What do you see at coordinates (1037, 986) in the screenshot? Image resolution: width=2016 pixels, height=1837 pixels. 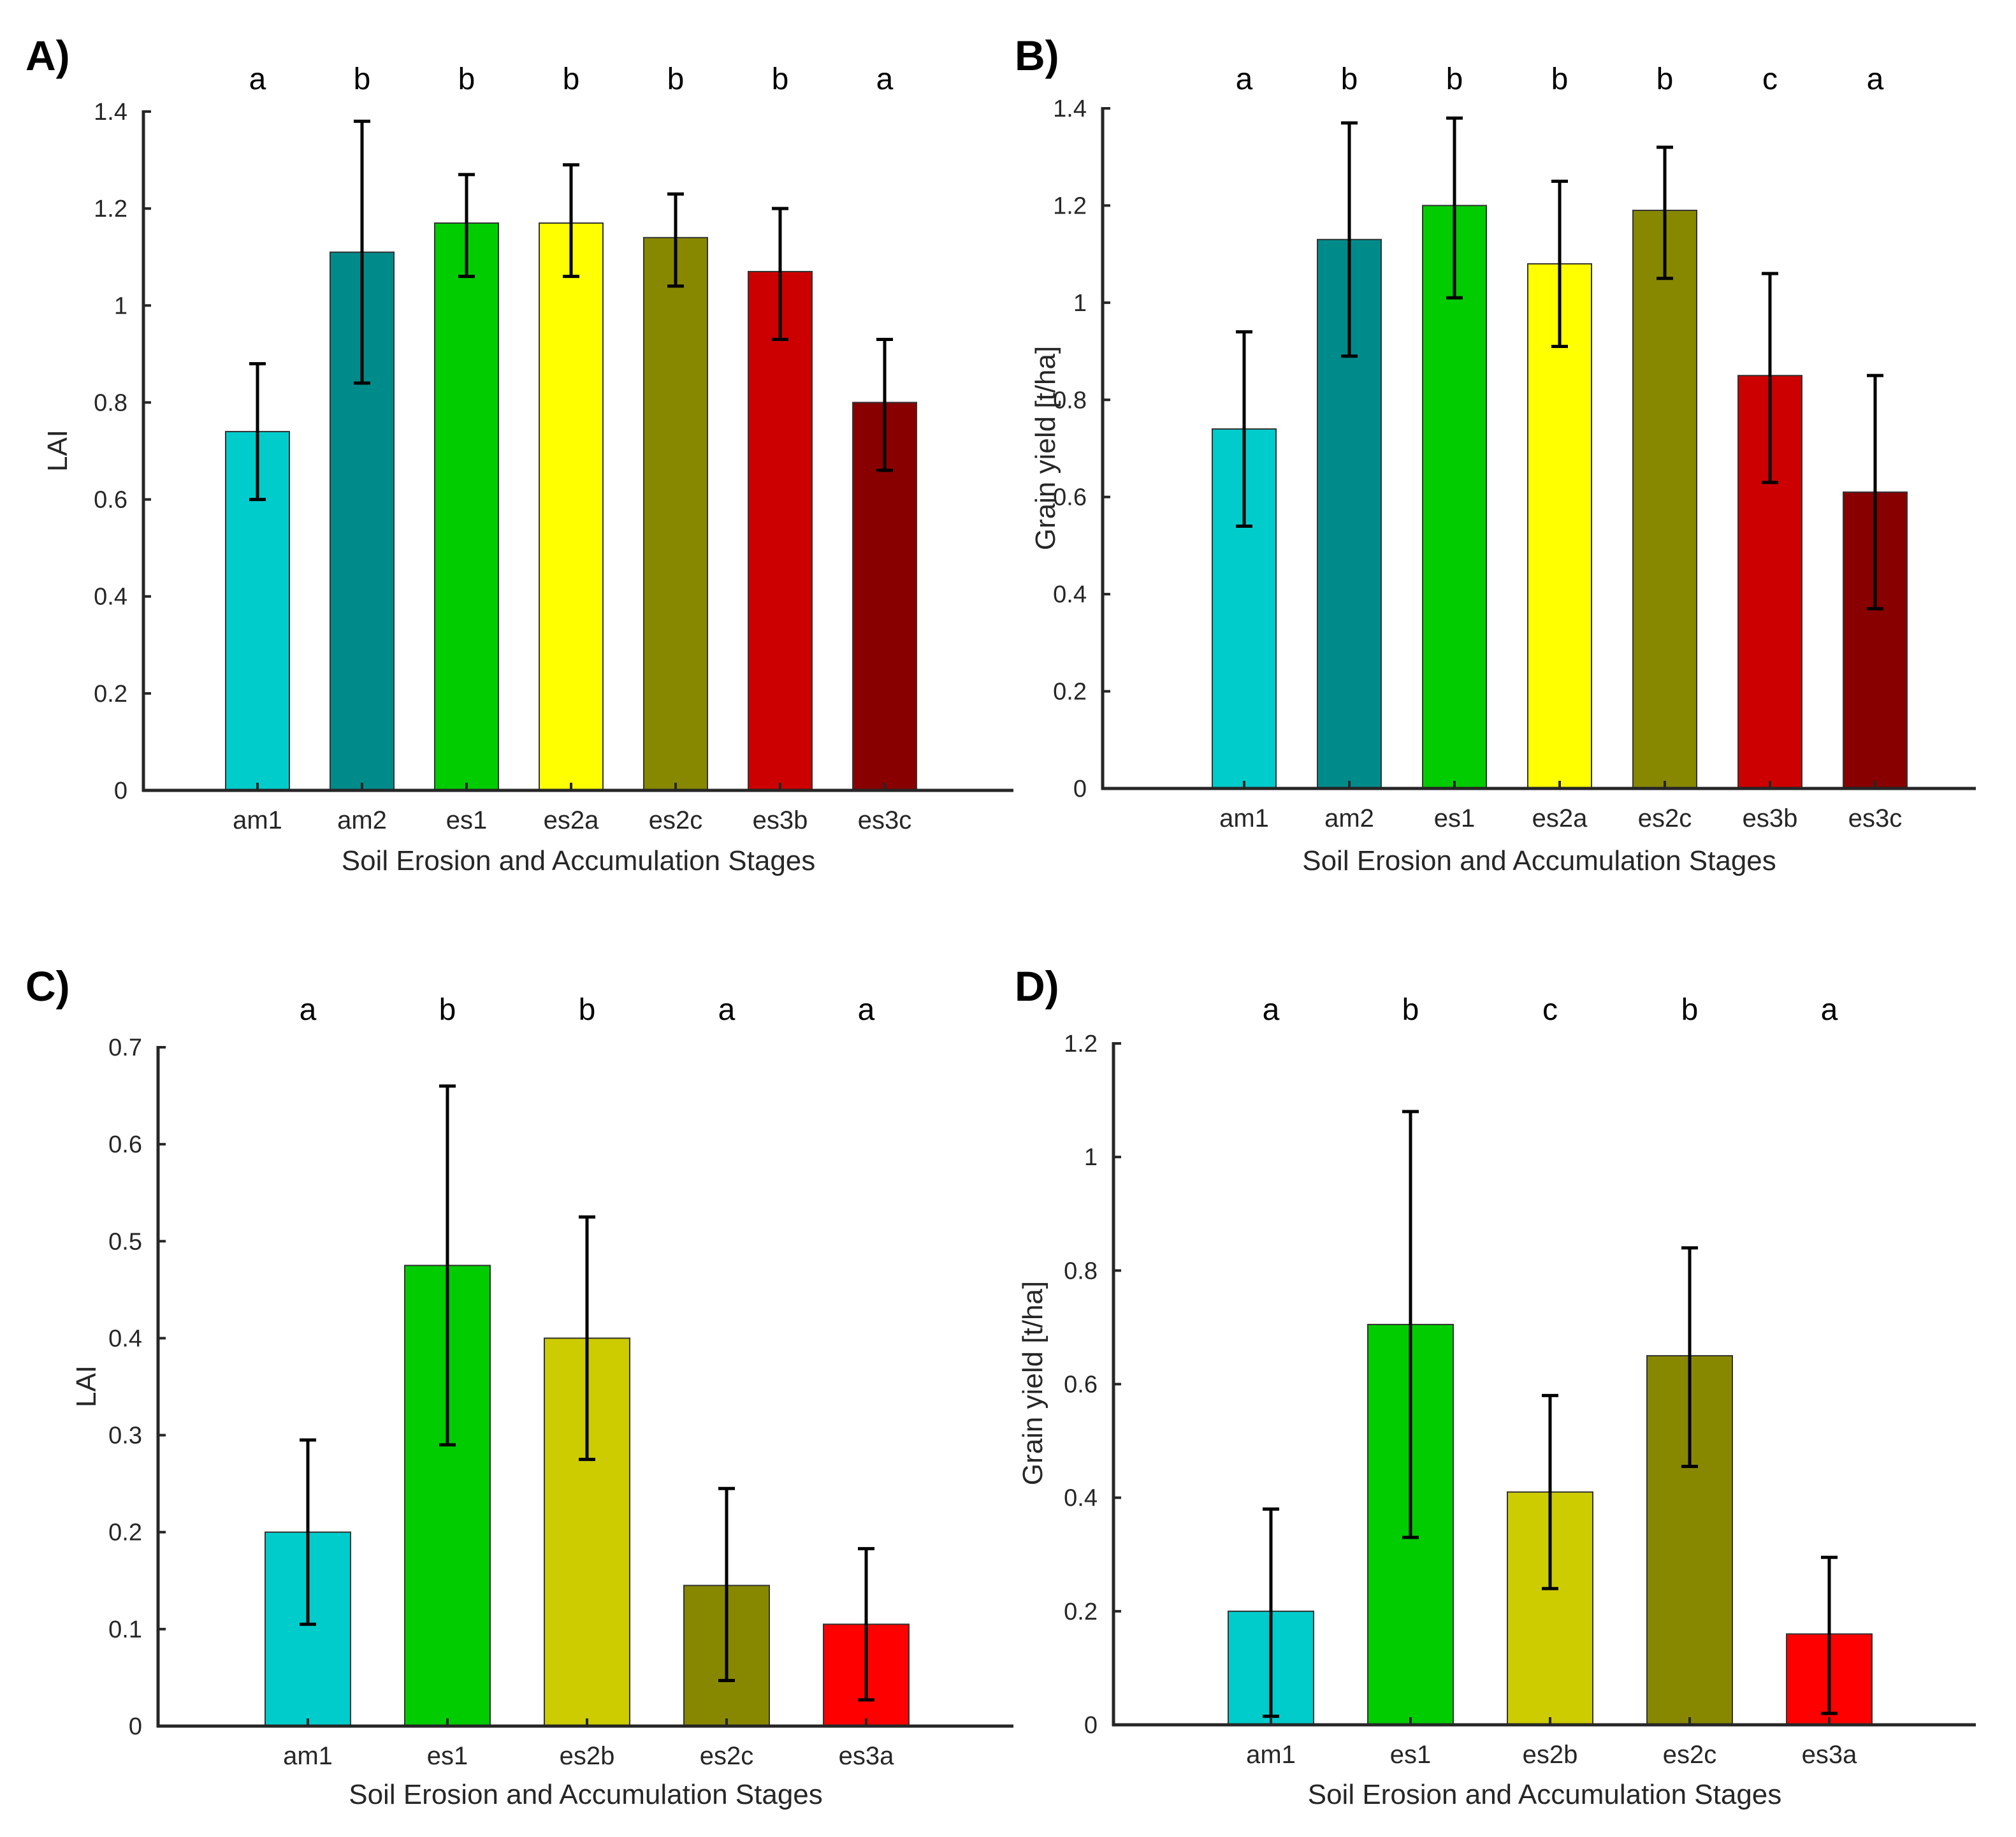 I see `panel-label: D)` at bounding box center [1037, 986].